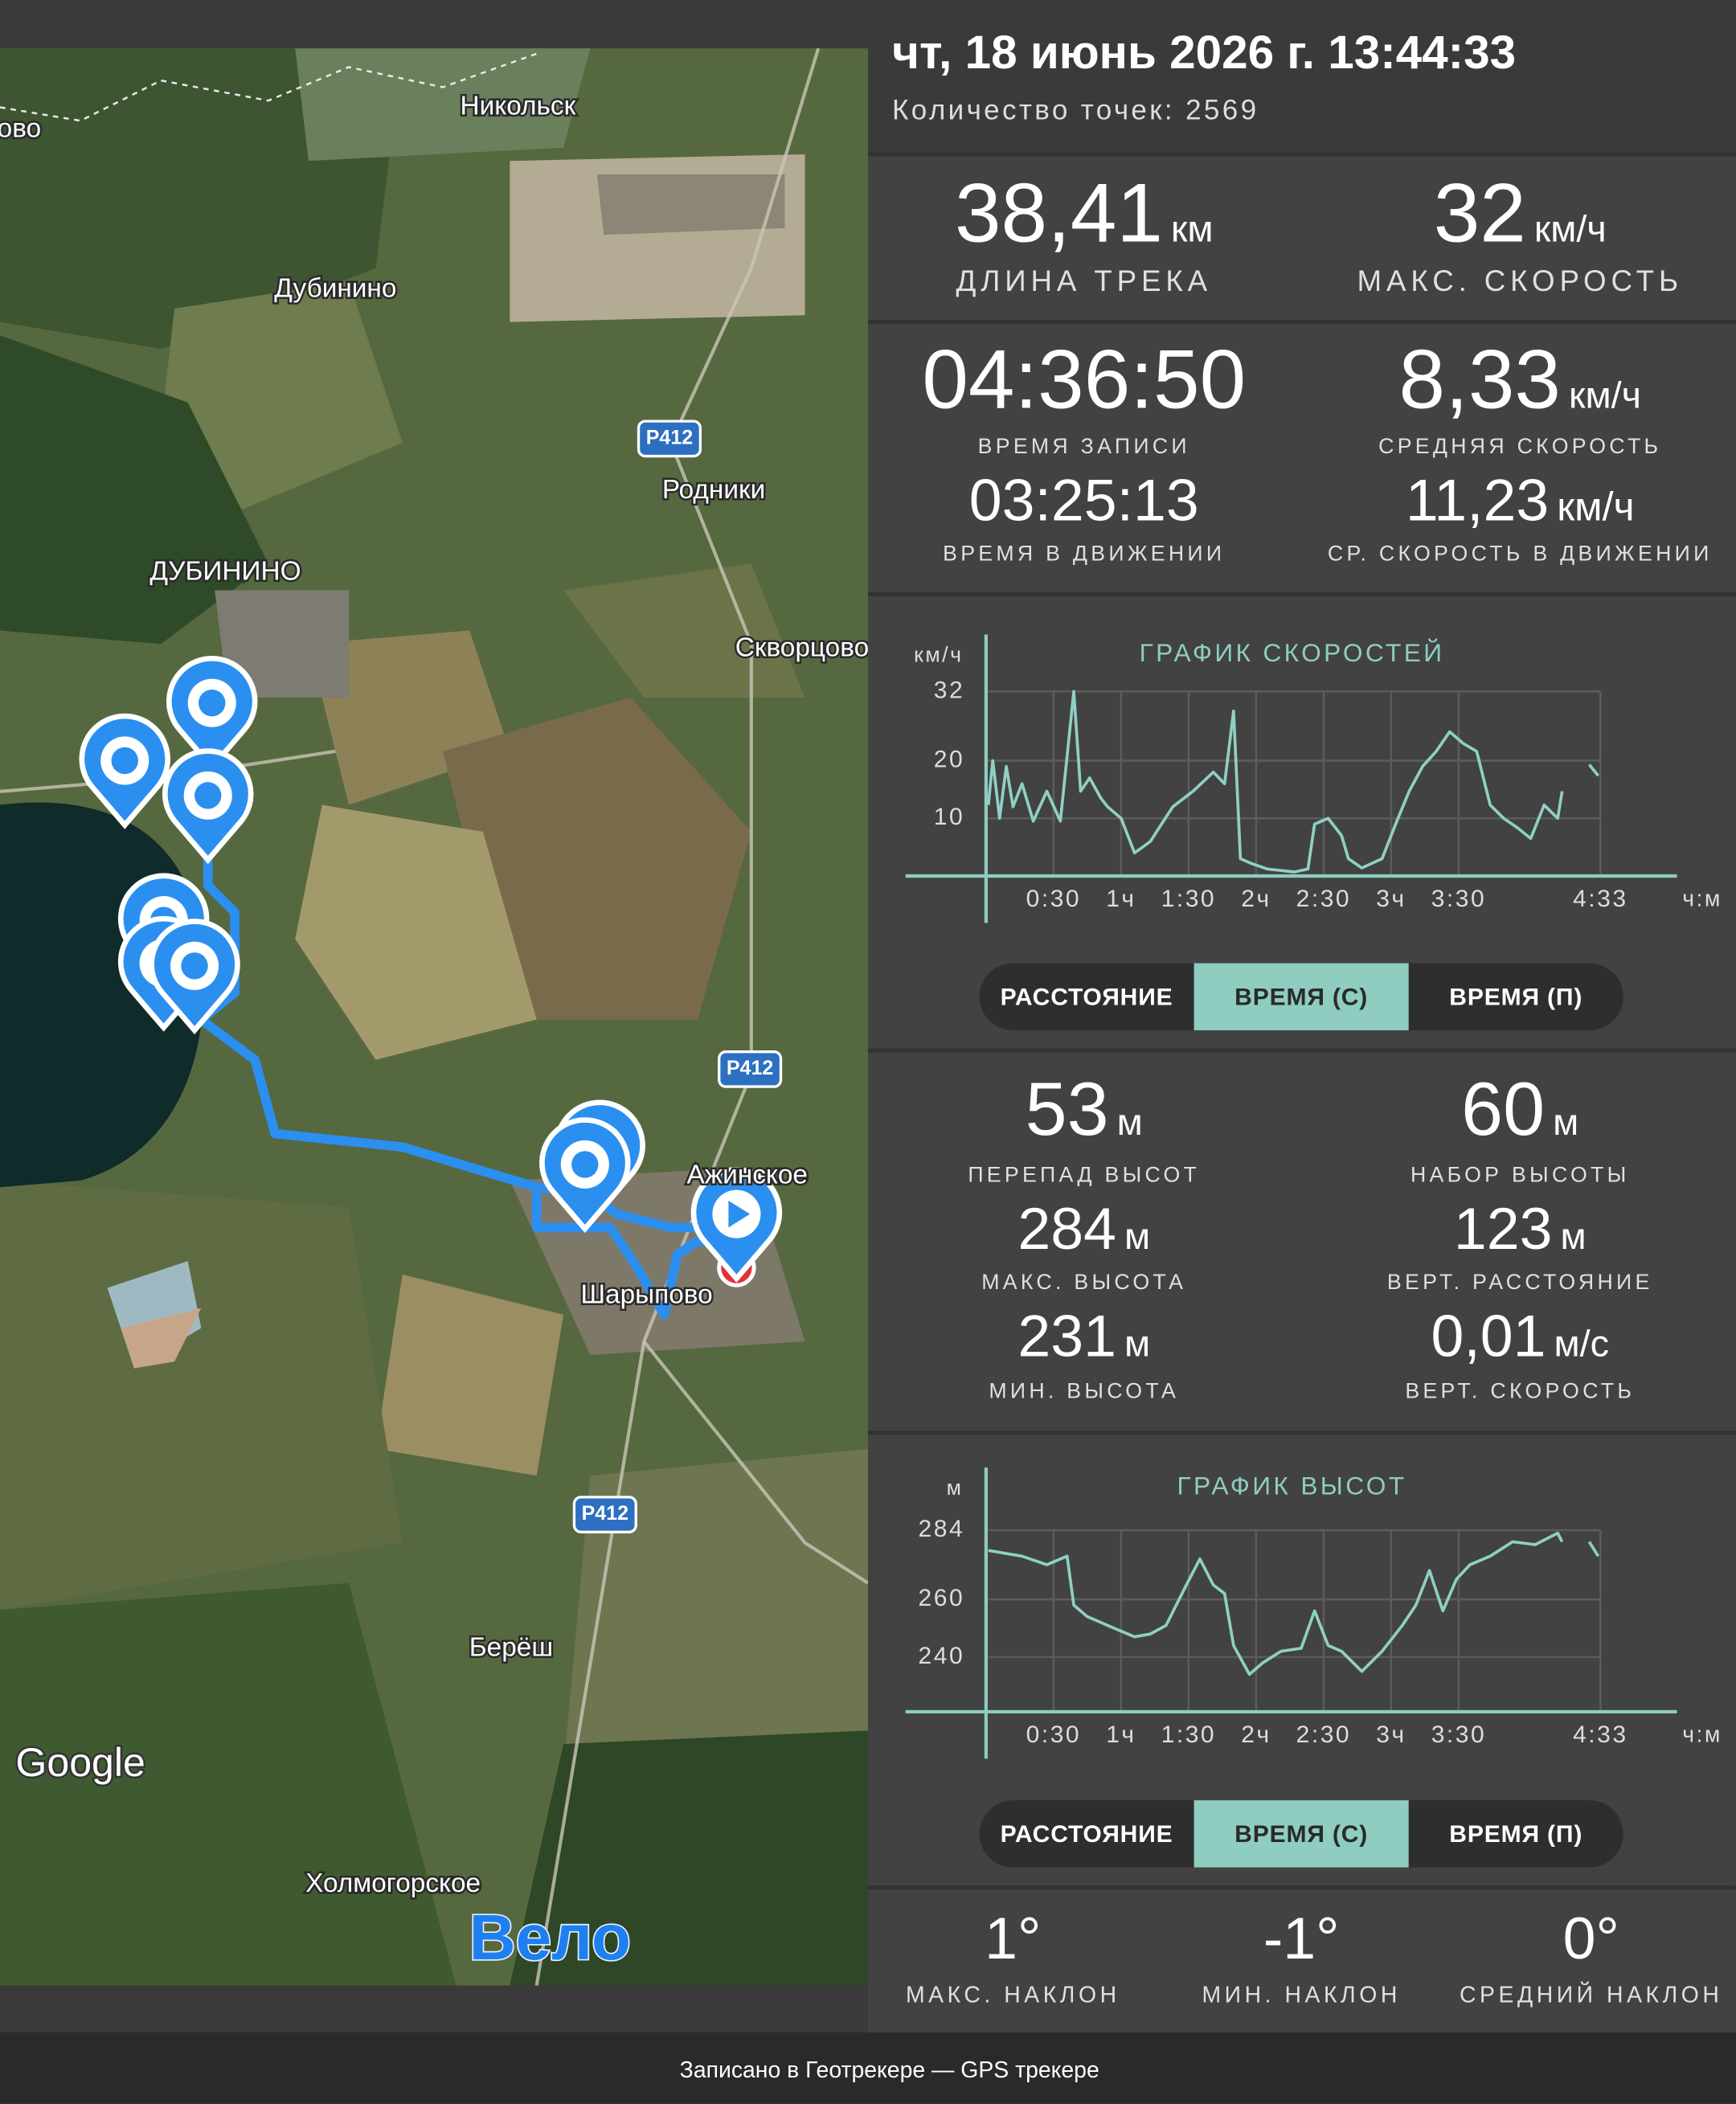 The width and height of the screenshot is (1736, 2104). Describe the element at coordinates (1581, 1343) in the screenshot. I see `unit: м/с` at that location.